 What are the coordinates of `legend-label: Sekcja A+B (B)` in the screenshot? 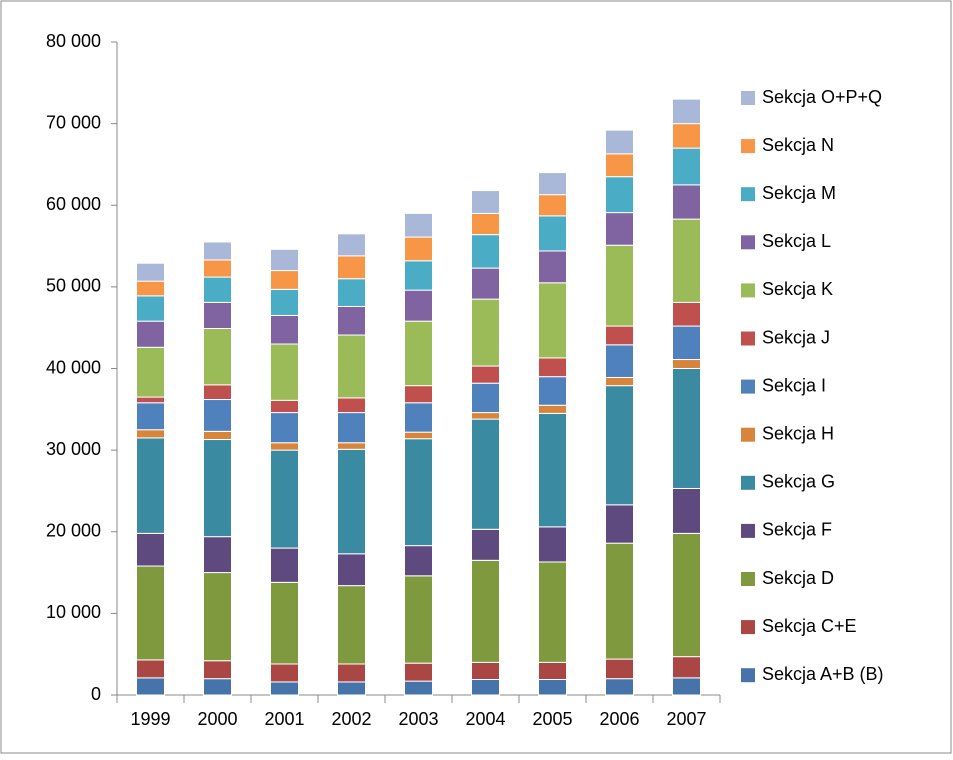 It's located at (823, 674).